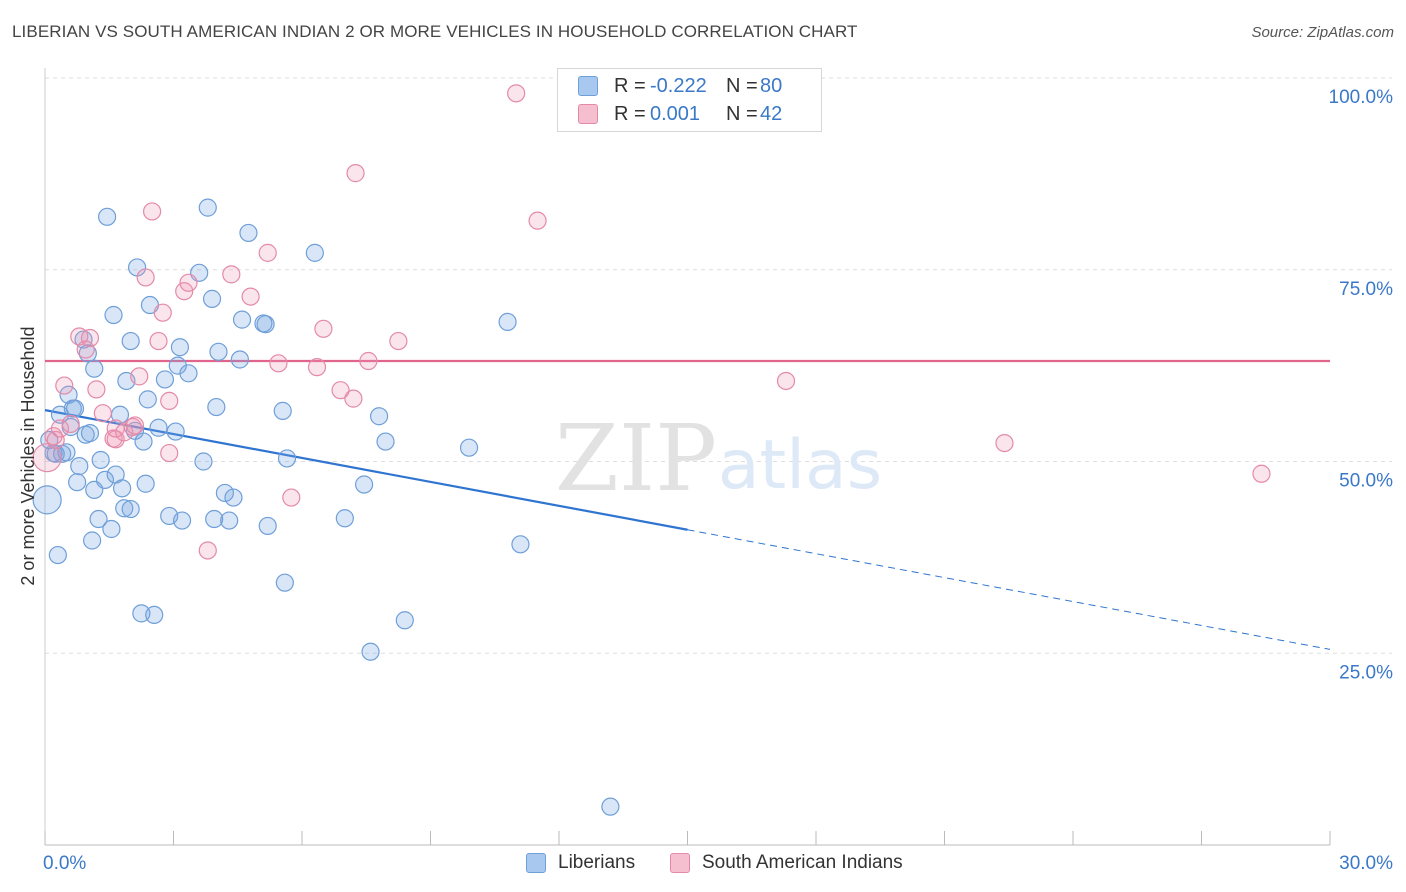  I want to click on legend-r-value: -0.222, so click(678, 85).